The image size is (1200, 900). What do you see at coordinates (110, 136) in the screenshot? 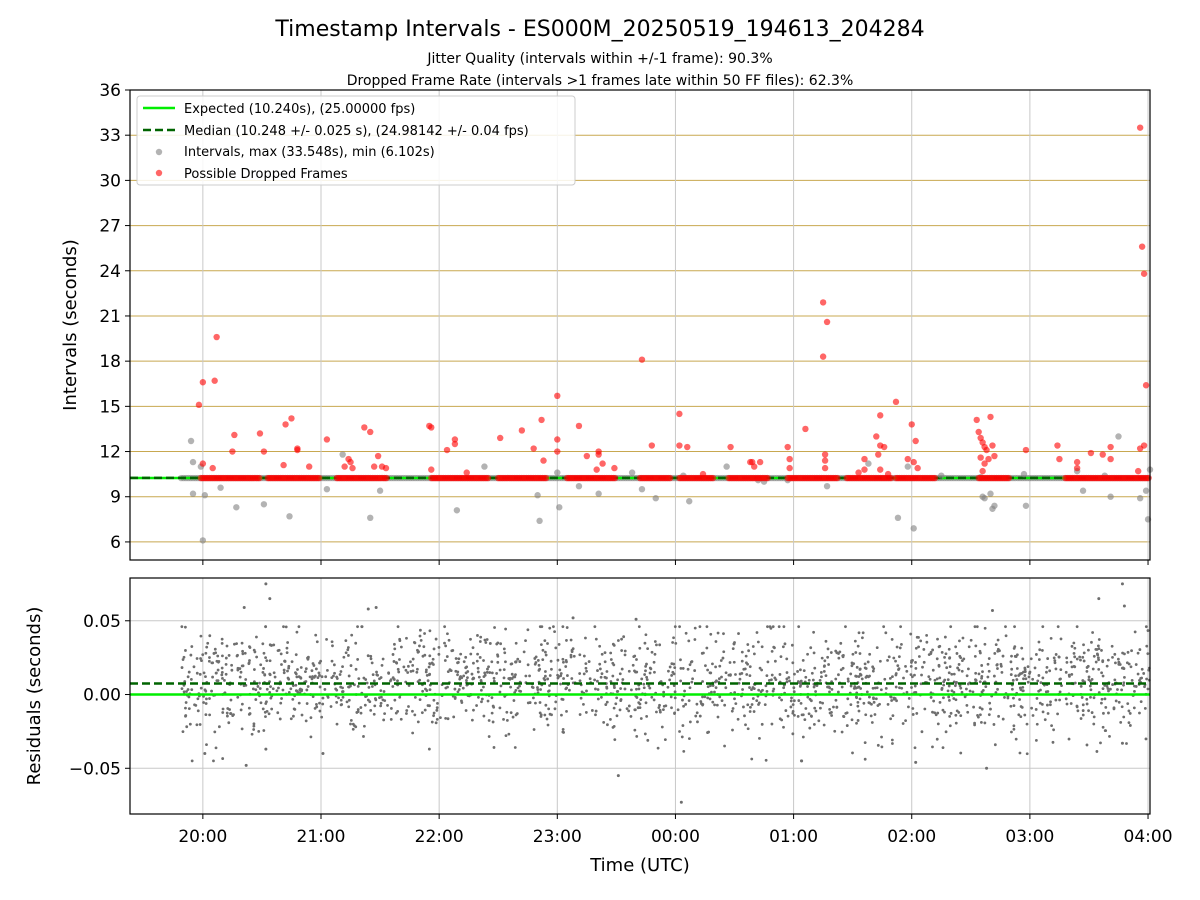
I see `top-y-tick-label: 33` at bounding box center [110, 136].